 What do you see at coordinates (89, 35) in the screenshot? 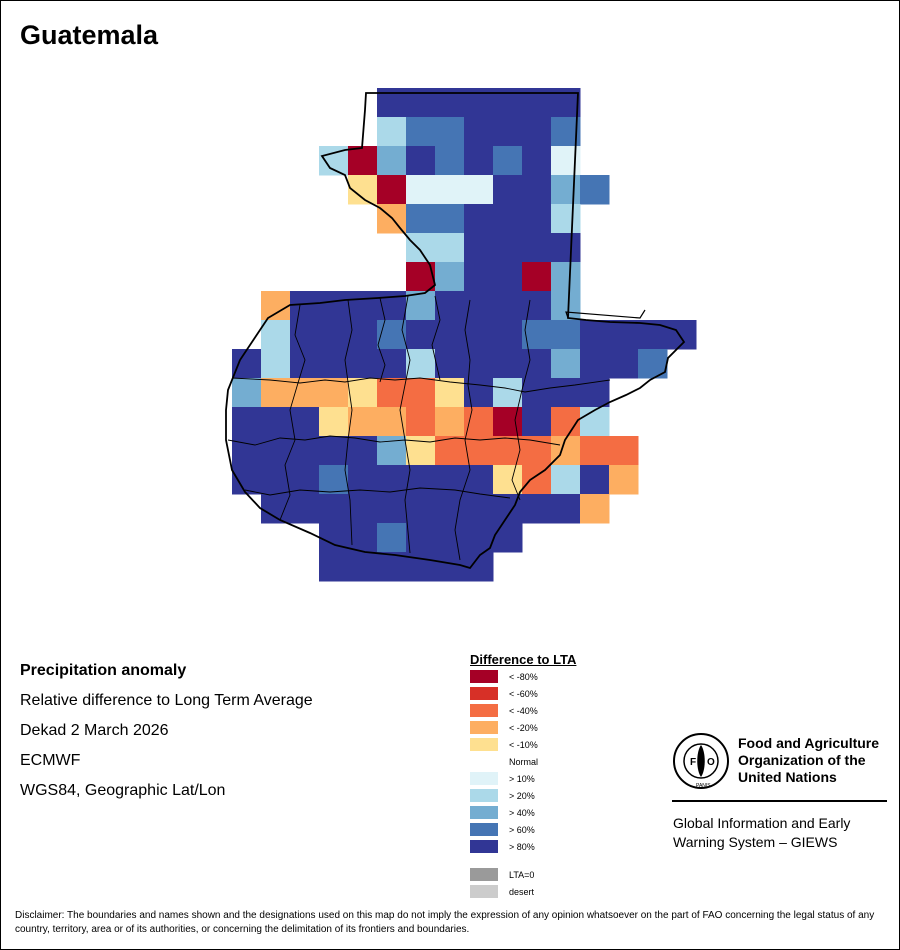
I see `map-title: Guatemala` at bounding box center [89, 35].